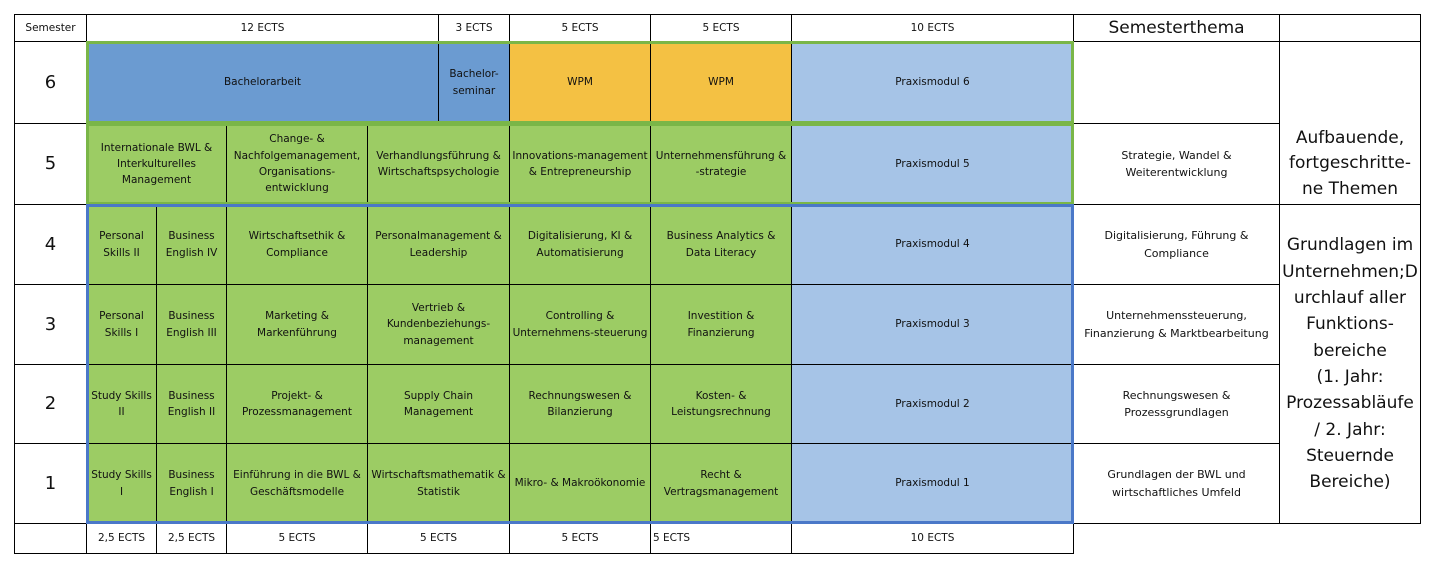  What do you see at coordinates (50, 82) in the screenshot?
I see `semester-number: 6` at bounding box center [50, 82].